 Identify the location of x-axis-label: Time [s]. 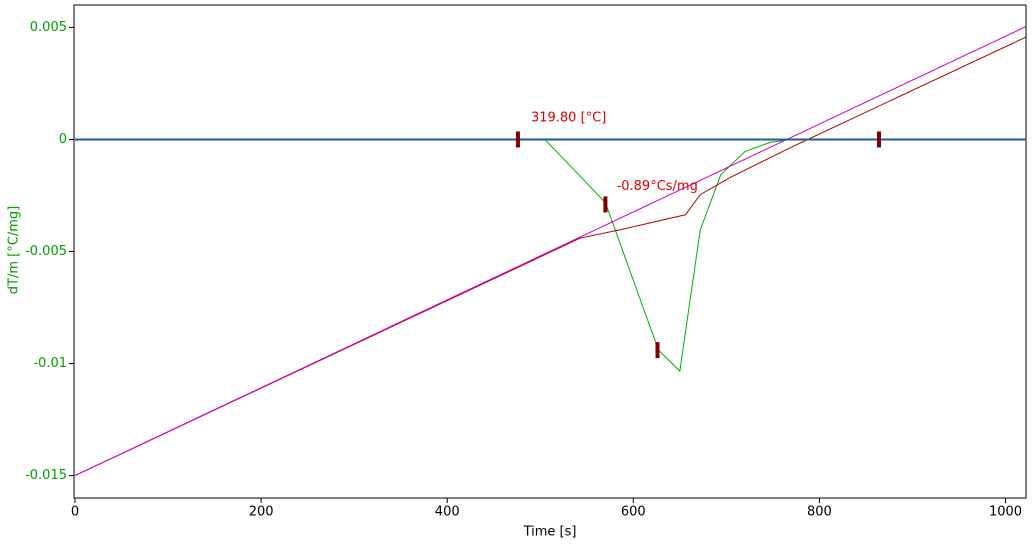
(550, 532).